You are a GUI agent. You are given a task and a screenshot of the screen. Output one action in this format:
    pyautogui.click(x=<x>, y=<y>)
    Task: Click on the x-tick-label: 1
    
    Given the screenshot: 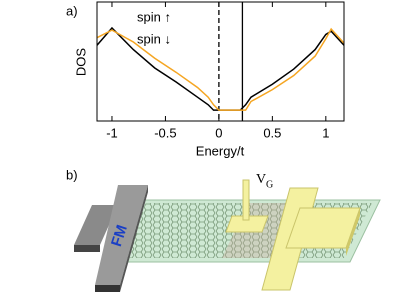 What is the action you would take?
    pyautogui.click(x=325, y=132)
    